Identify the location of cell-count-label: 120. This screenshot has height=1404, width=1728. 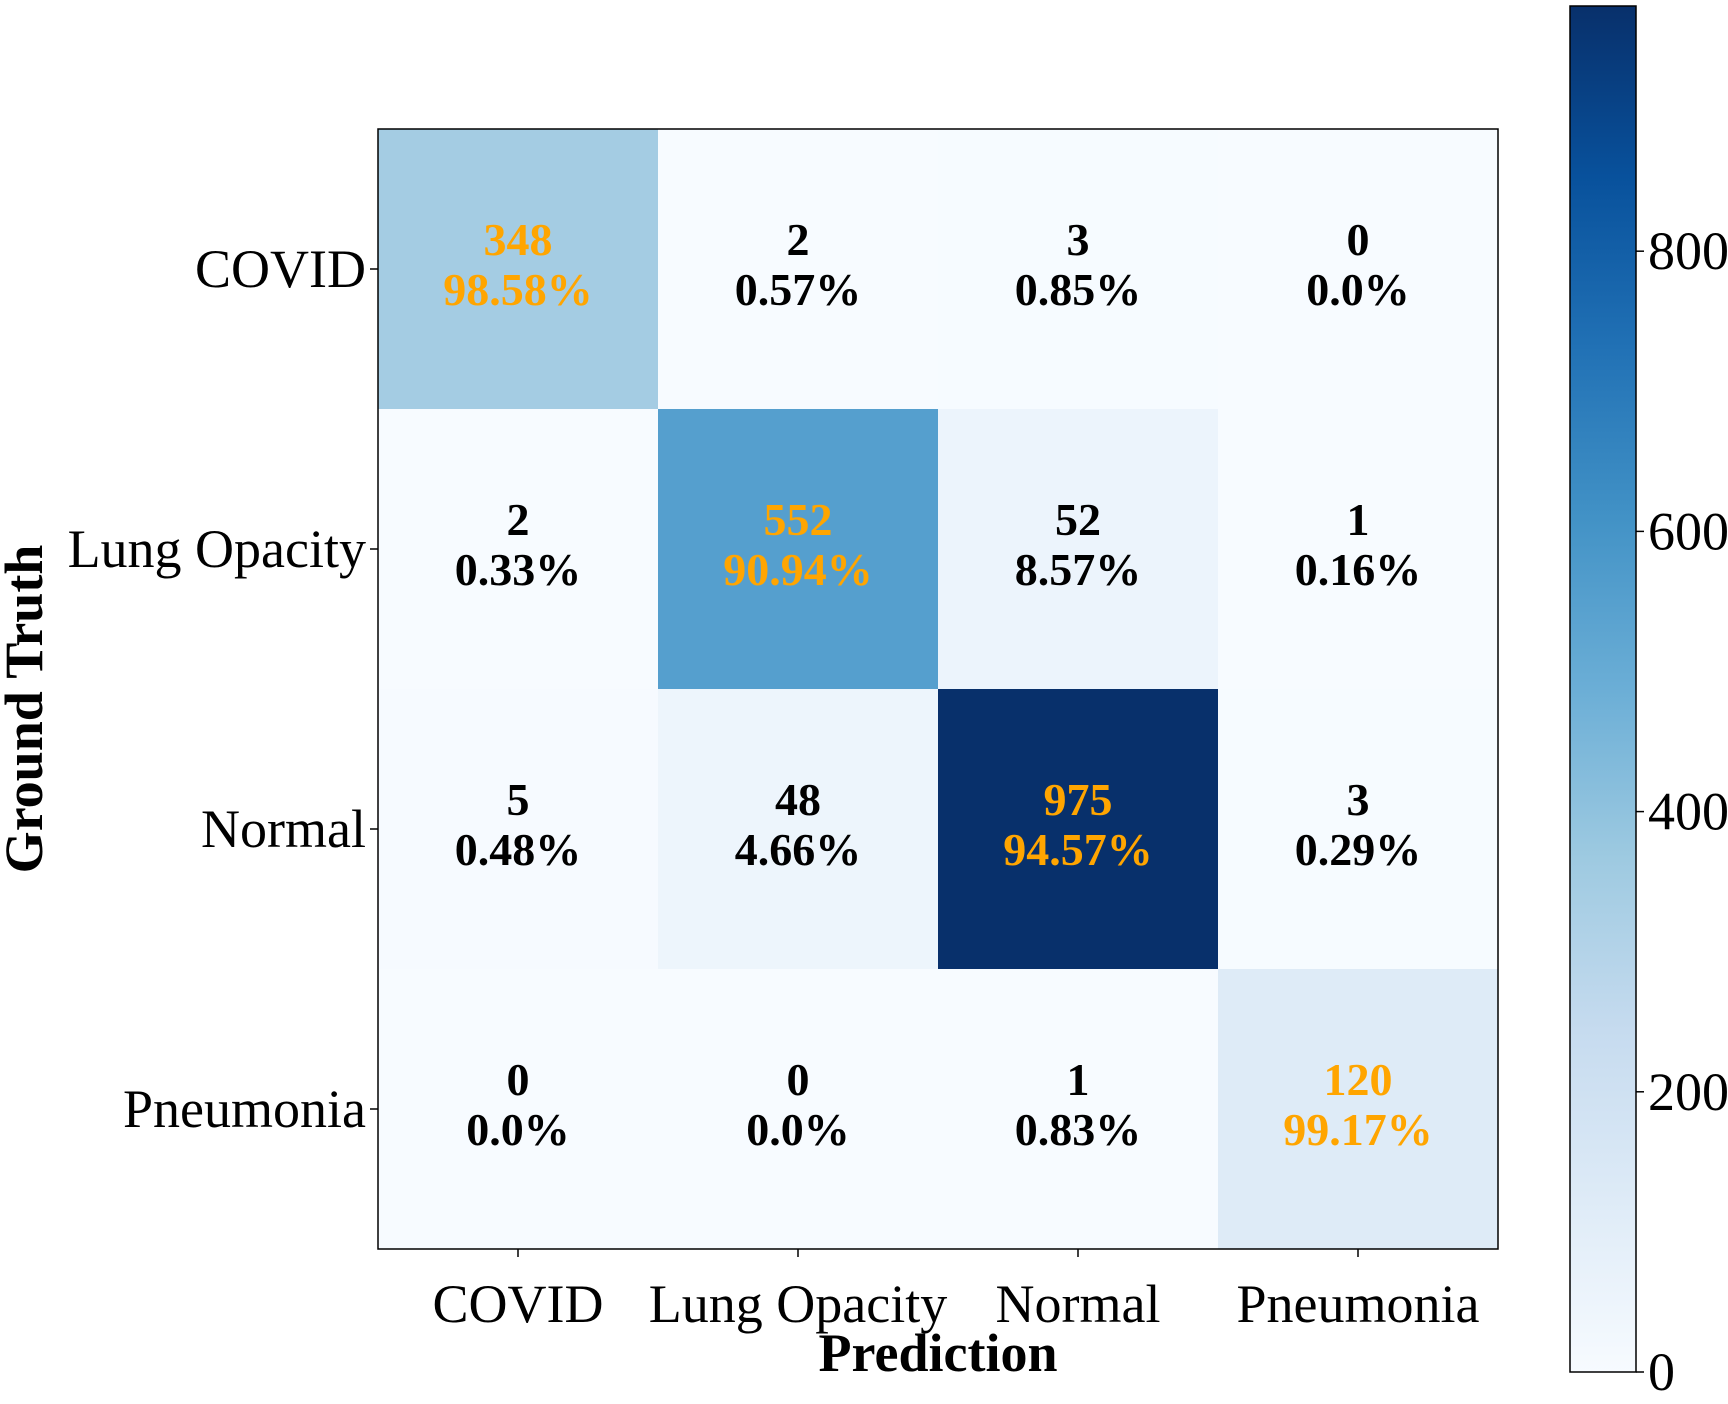
(1358, 1079).